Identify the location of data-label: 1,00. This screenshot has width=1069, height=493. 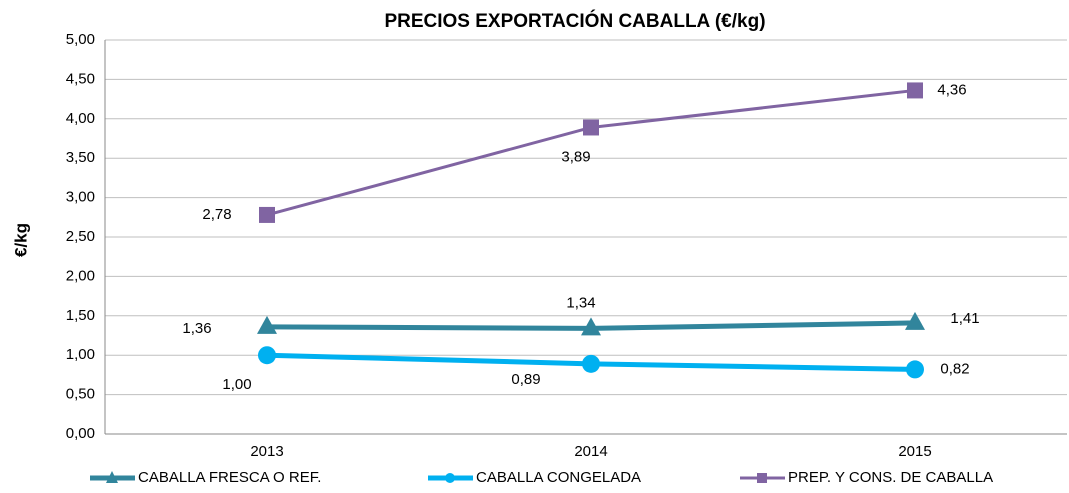
(236, 384).